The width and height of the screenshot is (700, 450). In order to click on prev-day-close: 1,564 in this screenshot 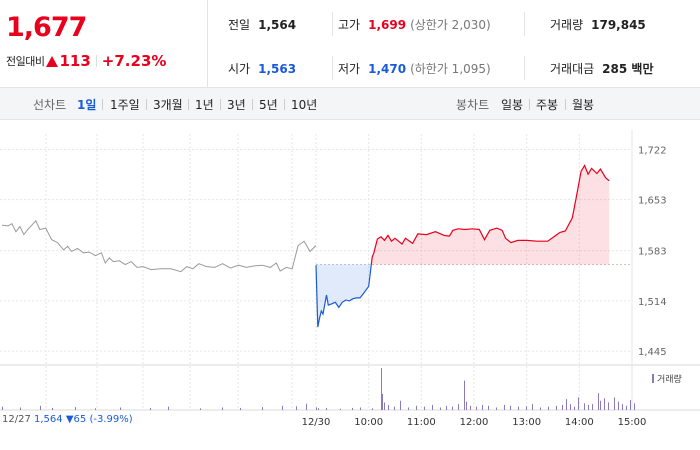, I will do `click(48, 419)`.